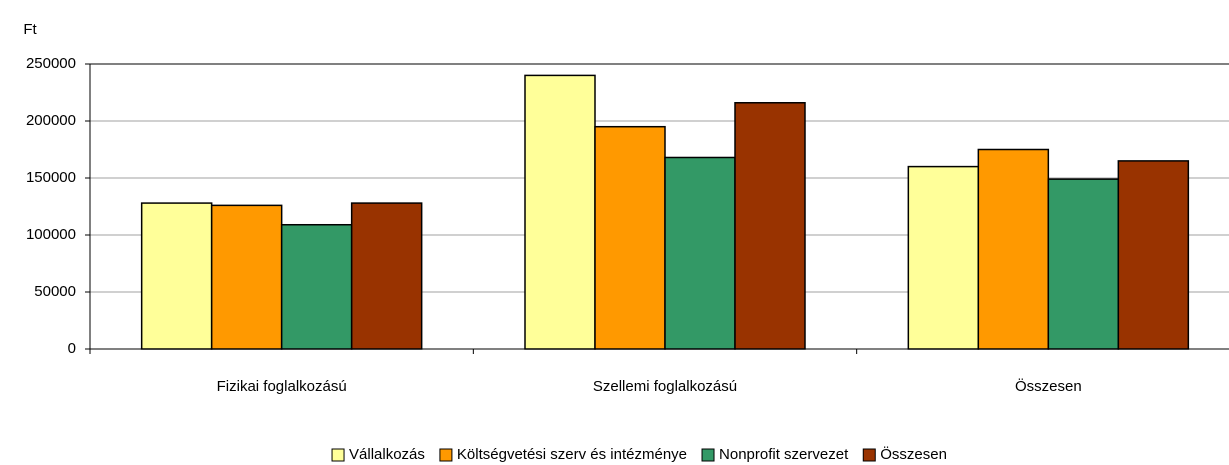  Describe the element at coordinates (1048, 386) in the screenshot. I see `x-tick-label: Összesen` at that location.